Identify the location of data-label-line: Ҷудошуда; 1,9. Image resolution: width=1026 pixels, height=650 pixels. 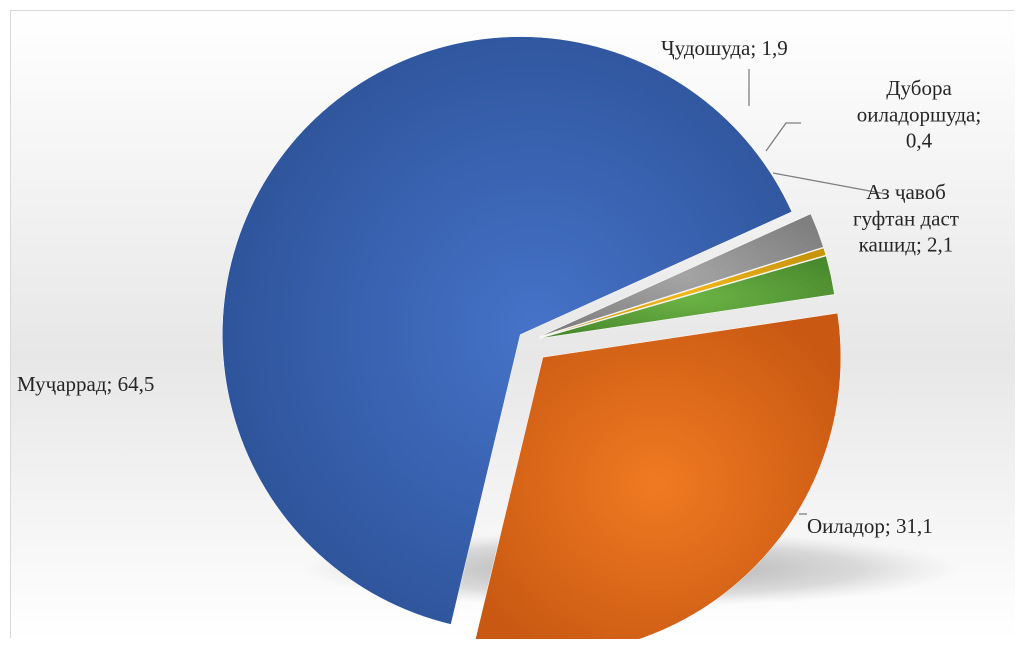
(724, 48).